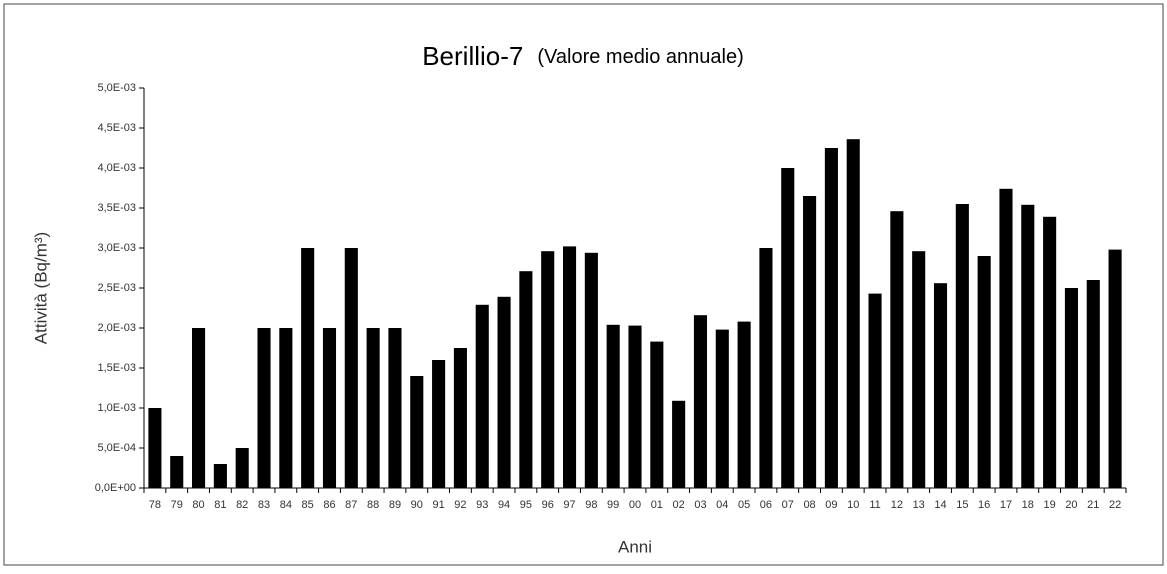 This screenshot has height=574, width=1167. What do you see at coordinates (115, 488) in the screenshot?
I see `y-tick-label: 0,0E+00` at bounding box center [115, 488].